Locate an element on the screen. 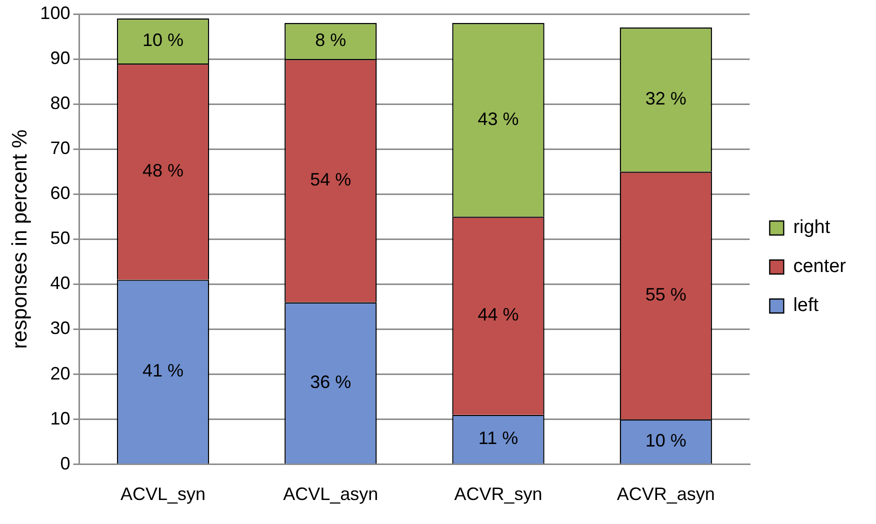  y-axis-title: responses in percent % is located at coordinates (20, 239).